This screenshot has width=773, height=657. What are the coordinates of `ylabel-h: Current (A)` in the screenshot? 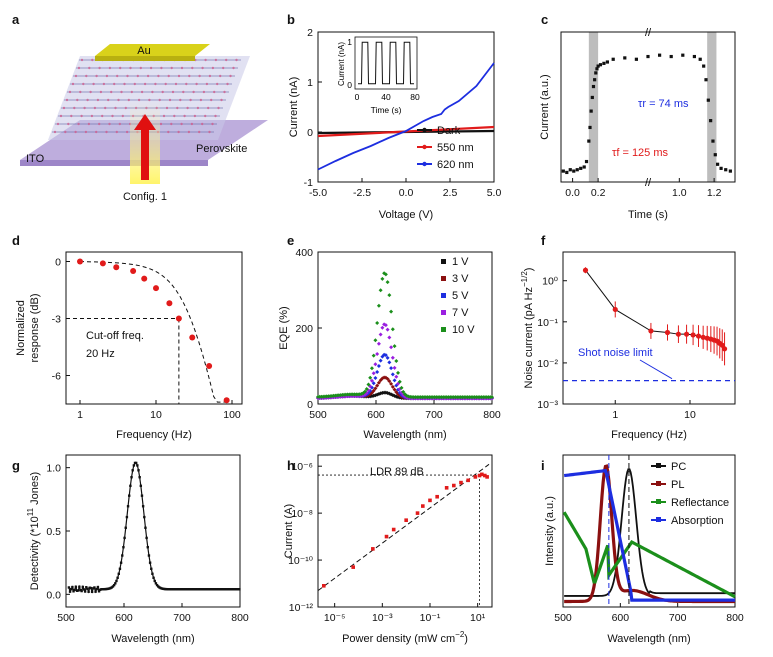 It's located at (289, 531).